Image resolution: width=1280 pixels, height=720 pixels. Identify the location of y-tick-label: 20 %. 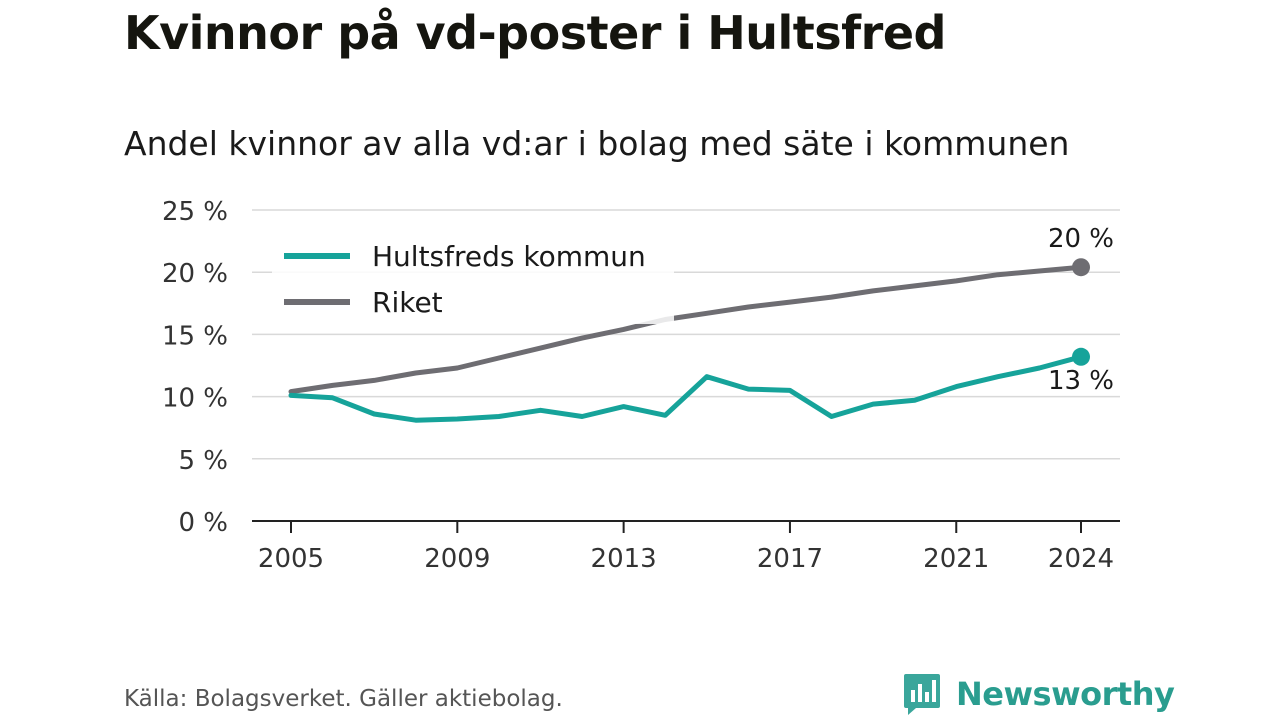
(195, 274).